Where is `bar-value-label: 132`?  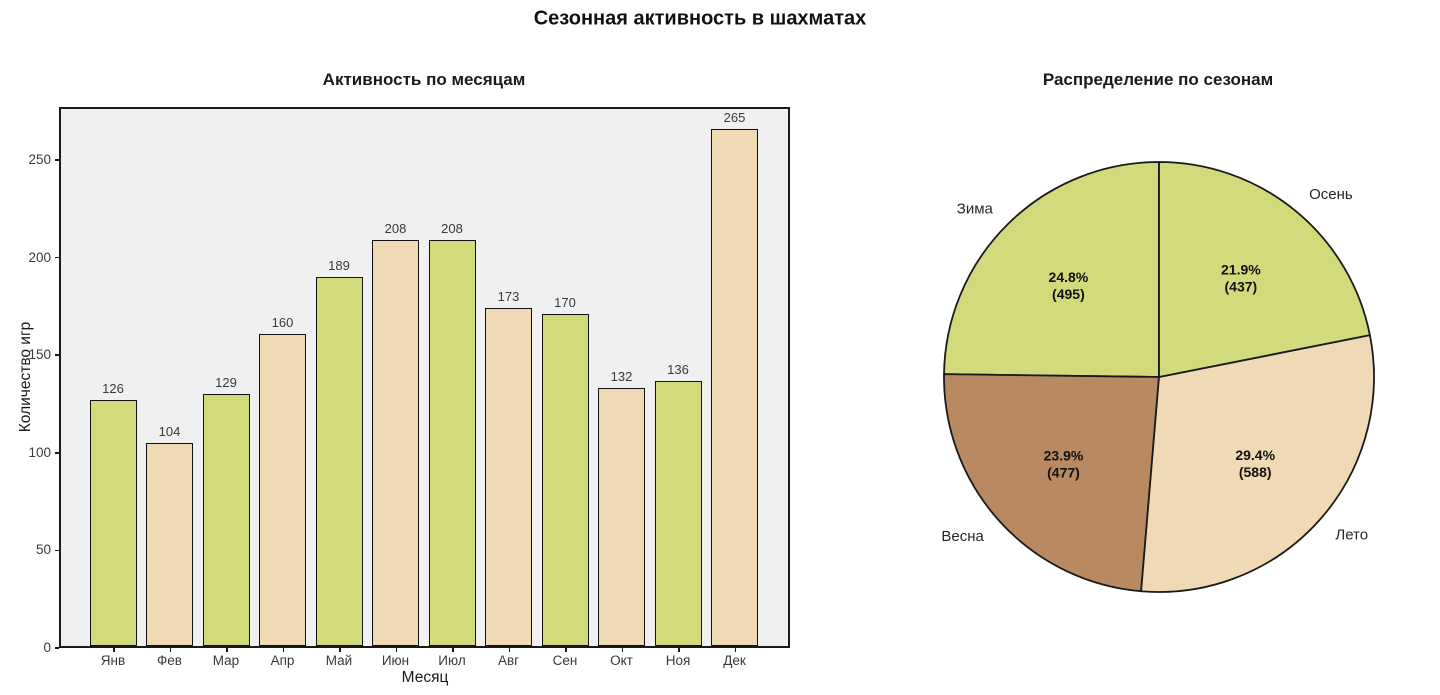
bar-value-label: 132 is located at coordinates (621, 376).